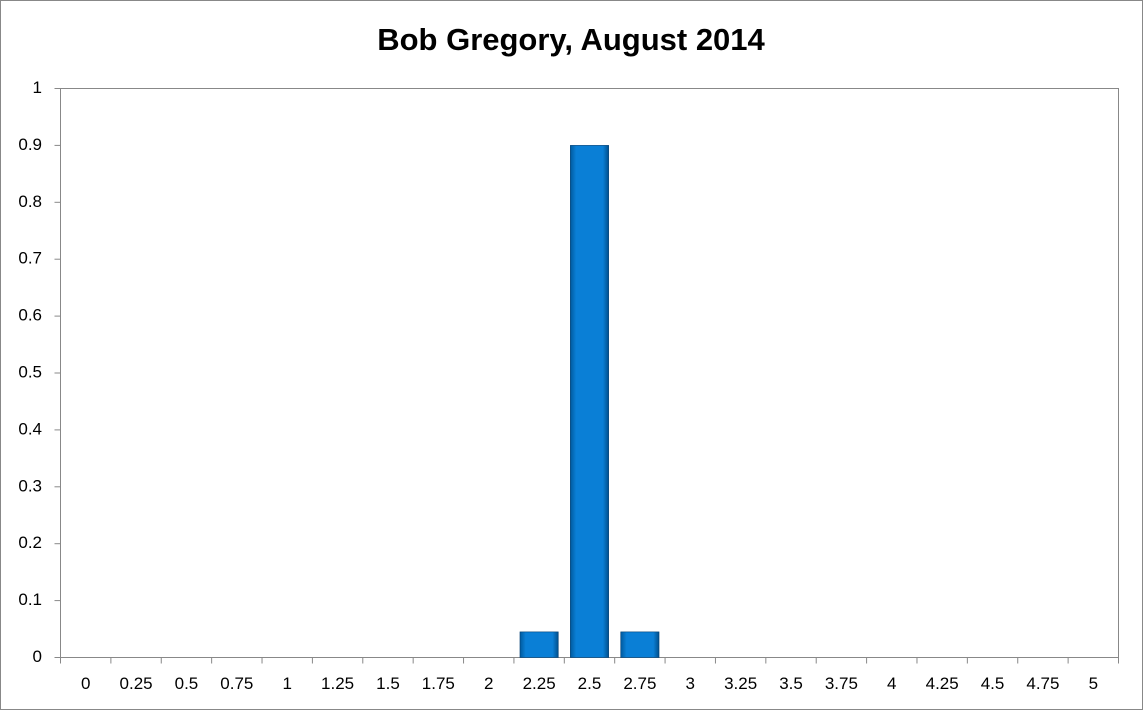  What do you see at coordinates (30, 485) in the screenshot?
I see `y-tick-label: 0.3` at bounding box center [30, 485].